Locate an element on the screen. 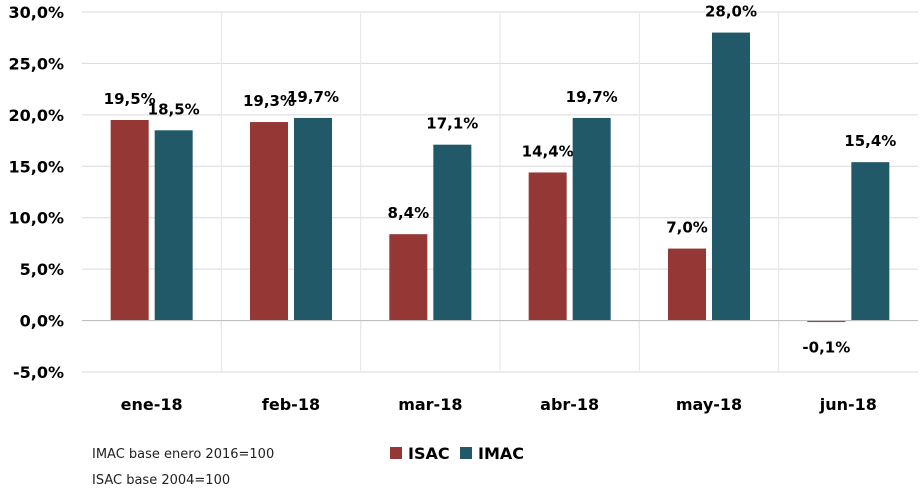 The image size is (920, 489). data-label: 7,0% is located at coordinates (687, 228).